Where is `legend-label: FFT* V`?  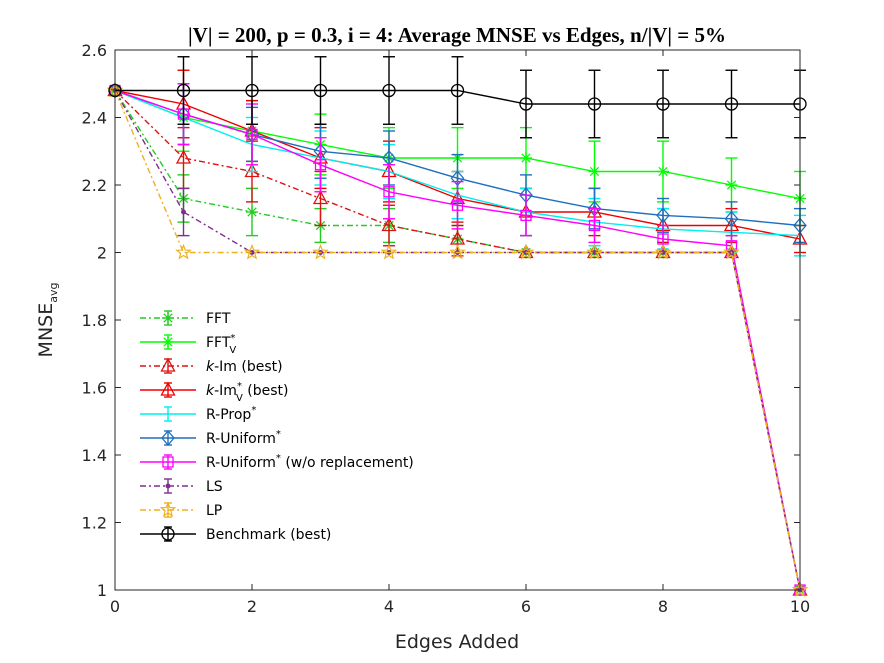 legend-label: FFT* V is located at coordinates (221, 344).